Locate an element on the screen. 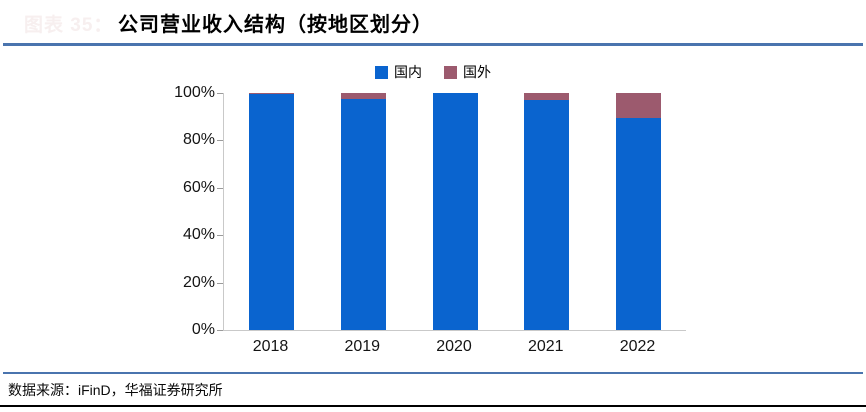  legend-label: 国外 is located at coordinates (477, 72).